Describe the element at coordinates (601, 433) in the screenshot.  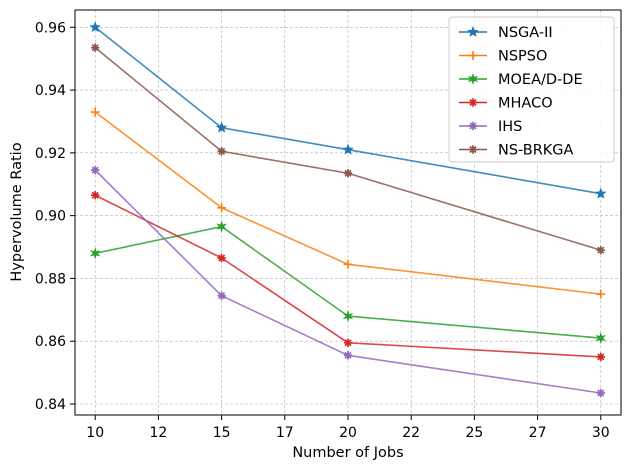
I see `x-tick-label: 30` at that location.